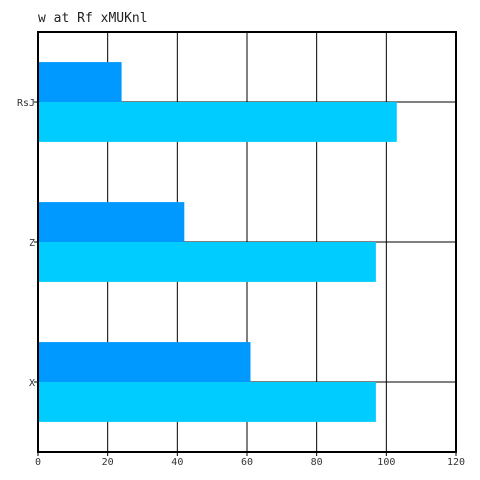 The image size is (480, 480). What do you see at coordinates (32, 243) in the screenshot?
I see `y-tick-label: Z` at bounding box center [32, 243].